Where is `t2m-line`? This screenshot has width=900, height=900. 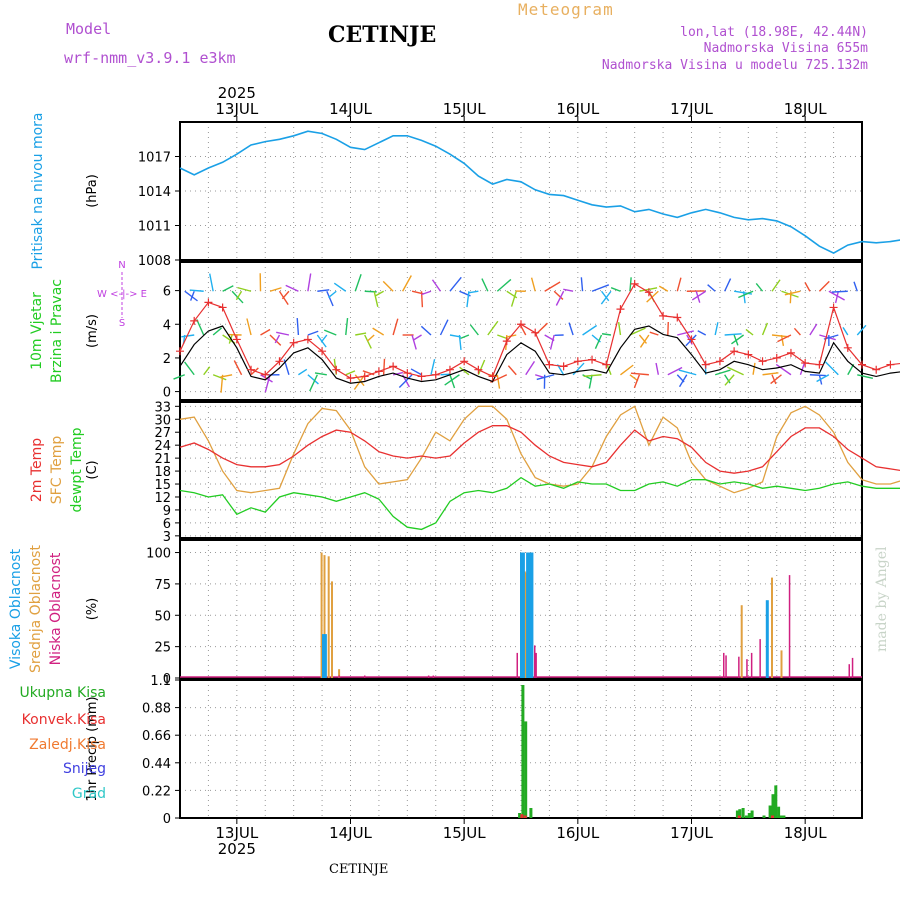
t2m-line is located at coordinates (539, 449).